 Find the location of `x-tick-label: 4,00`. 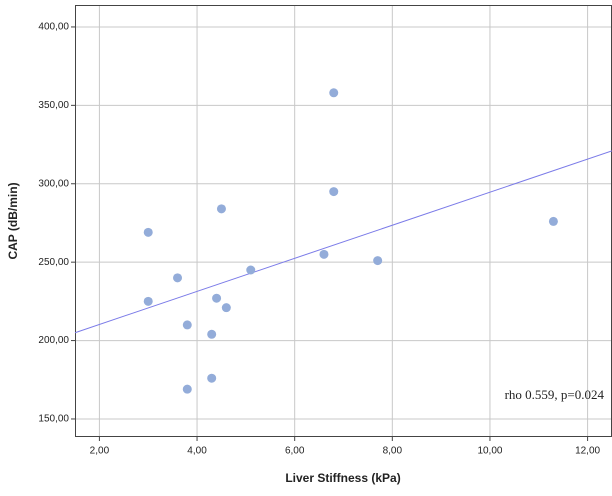

x-tick-label: 4,00 is located at coordinates (197, 451).